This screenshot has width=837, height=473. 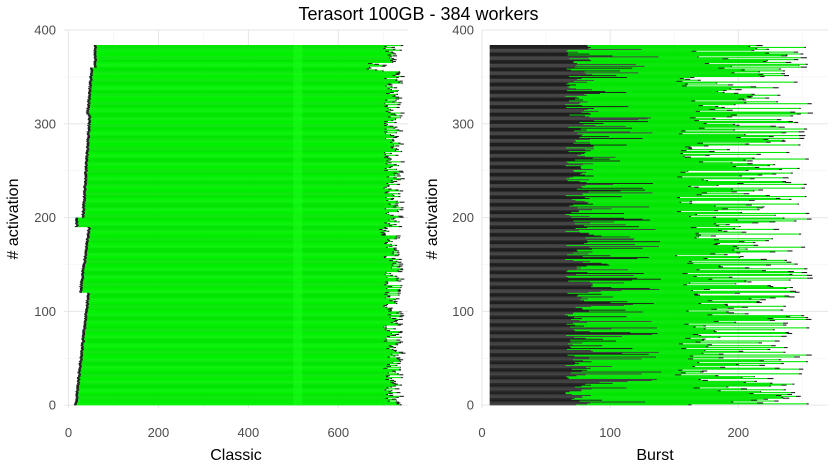 I want to click on y-tick-label: 200, so click(x=463, y=217).